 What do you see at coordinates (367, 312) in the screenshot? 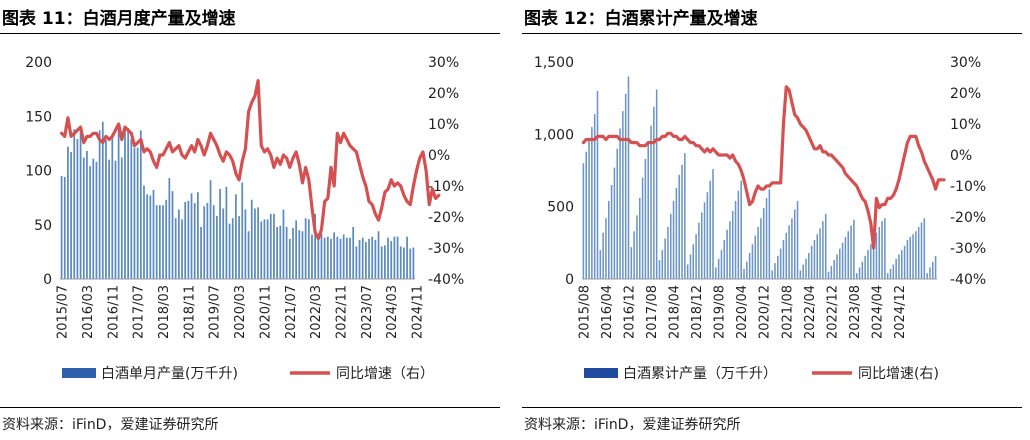
I see `x-tick-label: 2023/07` at bounding box center [367, 312].